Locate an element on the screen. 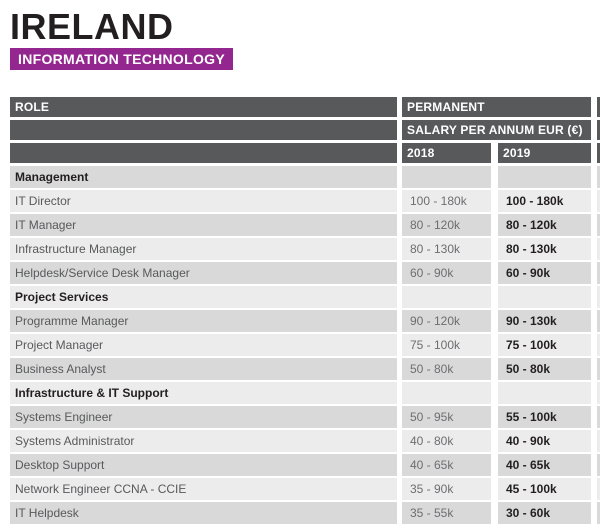  role-cell: IT Director is located at coordinates (203, 201).